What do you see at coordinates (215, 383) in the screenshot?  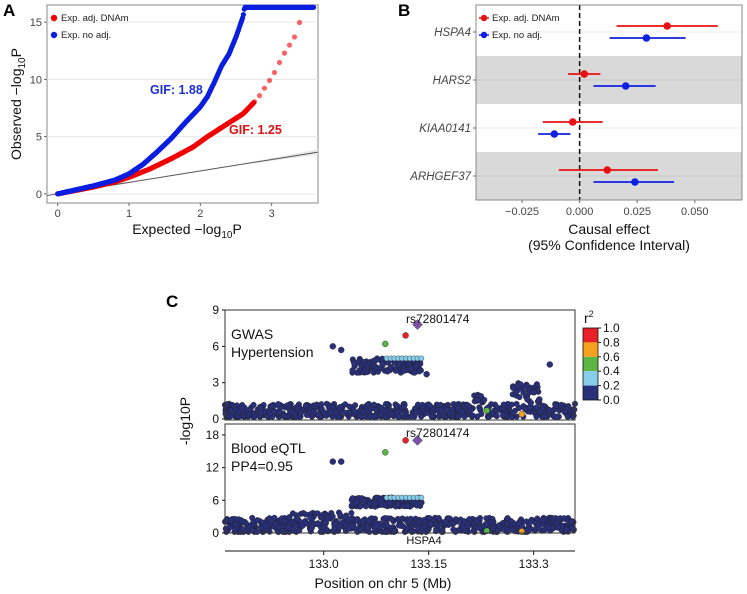 I see `y-tick-label: 3` at bounding box center [215, 383].